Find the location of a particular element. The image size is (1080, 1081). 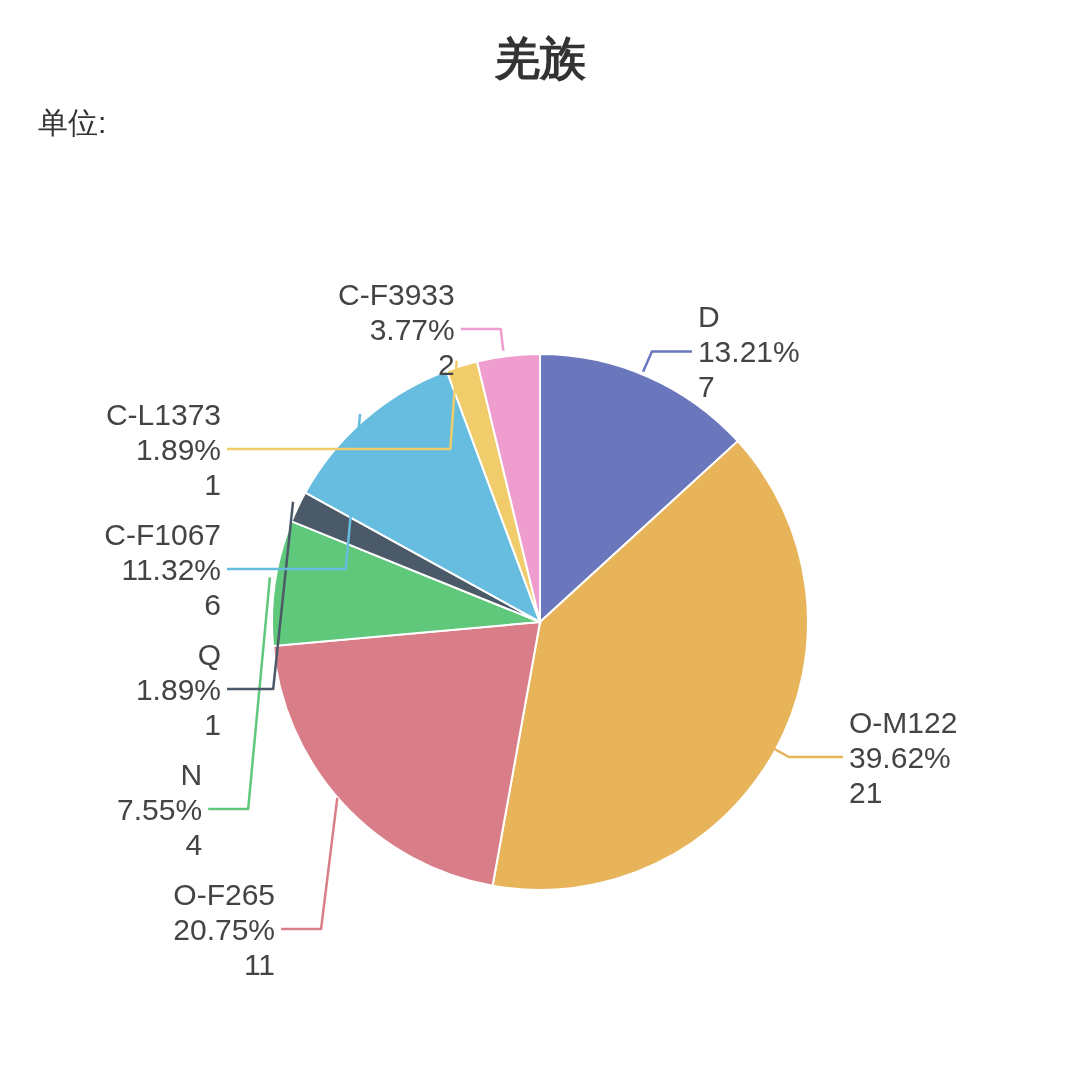

slice-label: Q is located at coordinates (209, 654).